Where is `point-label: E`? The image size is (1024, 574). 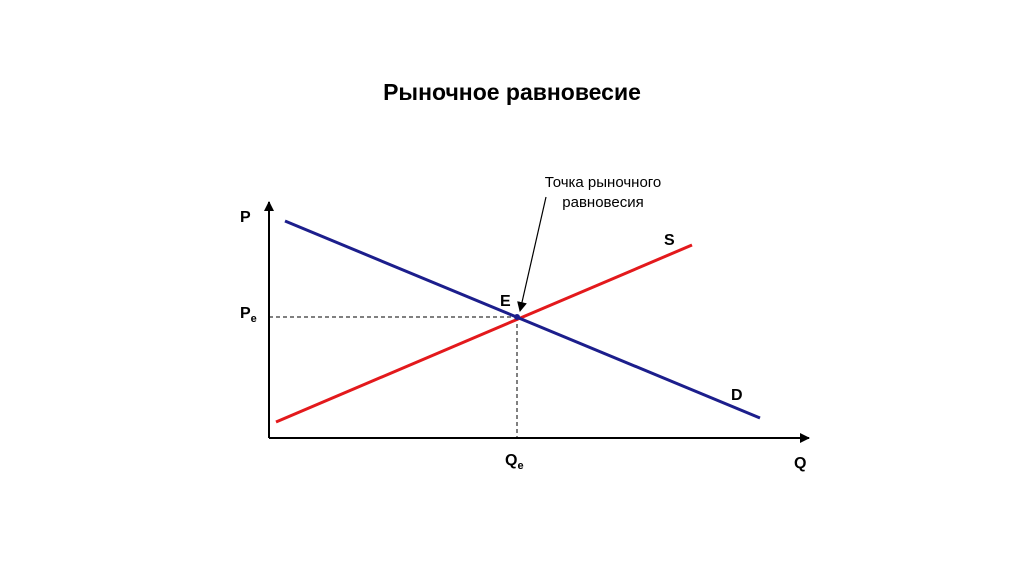 point-label: E is located at coordinates (505, 301).